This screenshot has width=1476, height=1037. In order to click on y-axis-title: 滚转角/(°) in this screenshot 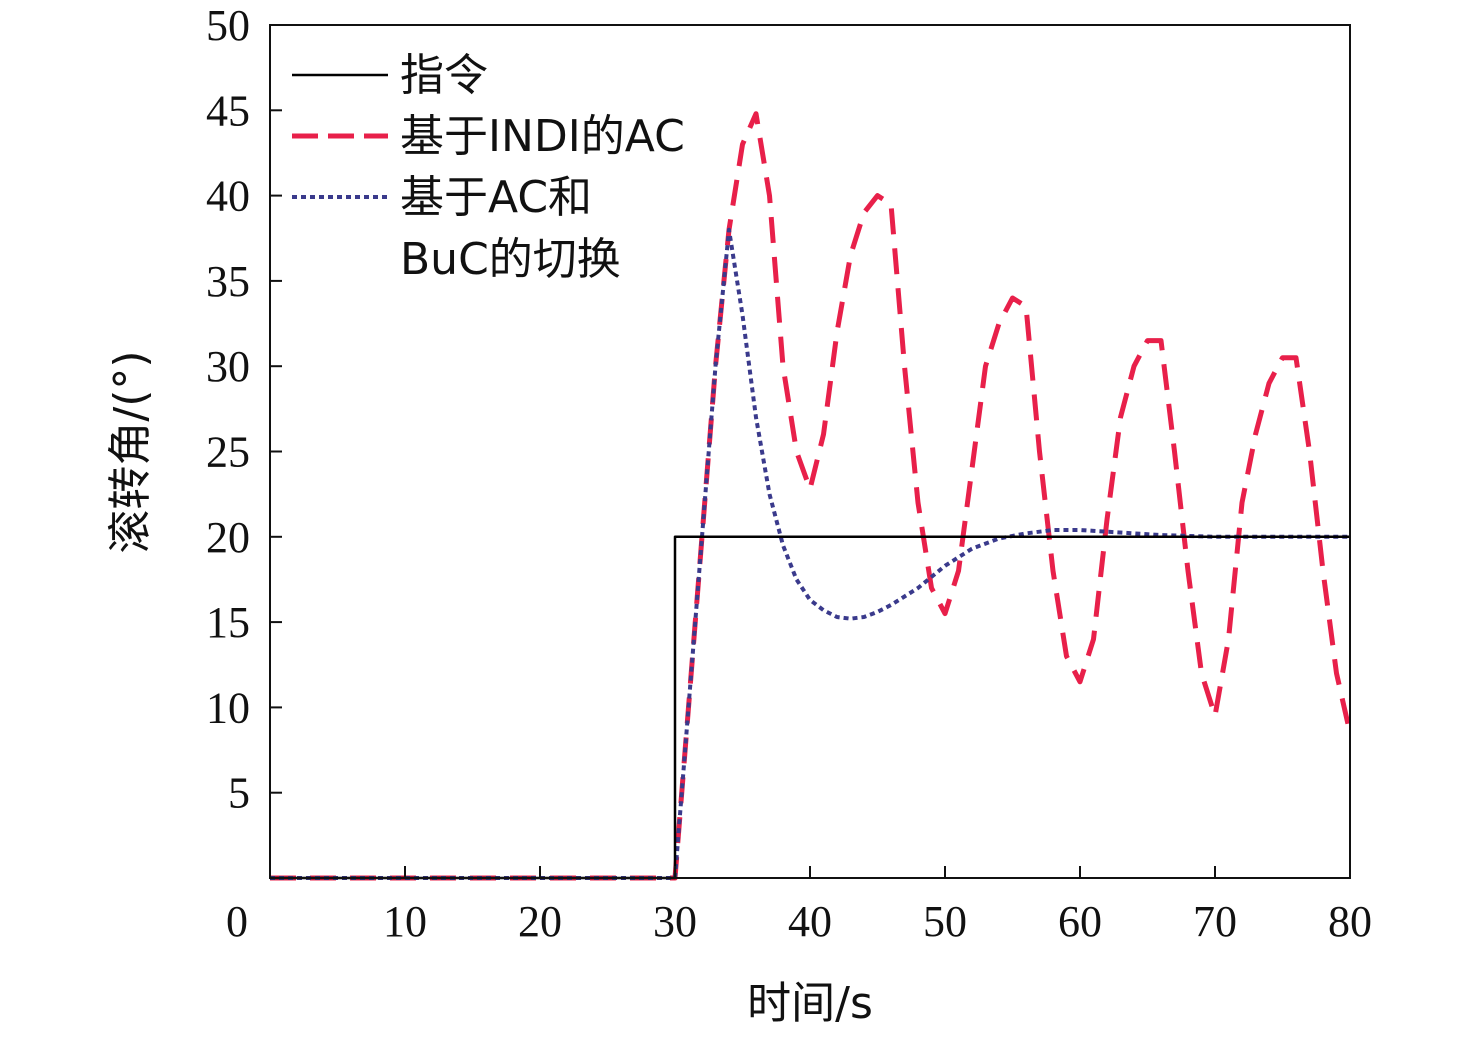, I will do `click(130, 451)`.